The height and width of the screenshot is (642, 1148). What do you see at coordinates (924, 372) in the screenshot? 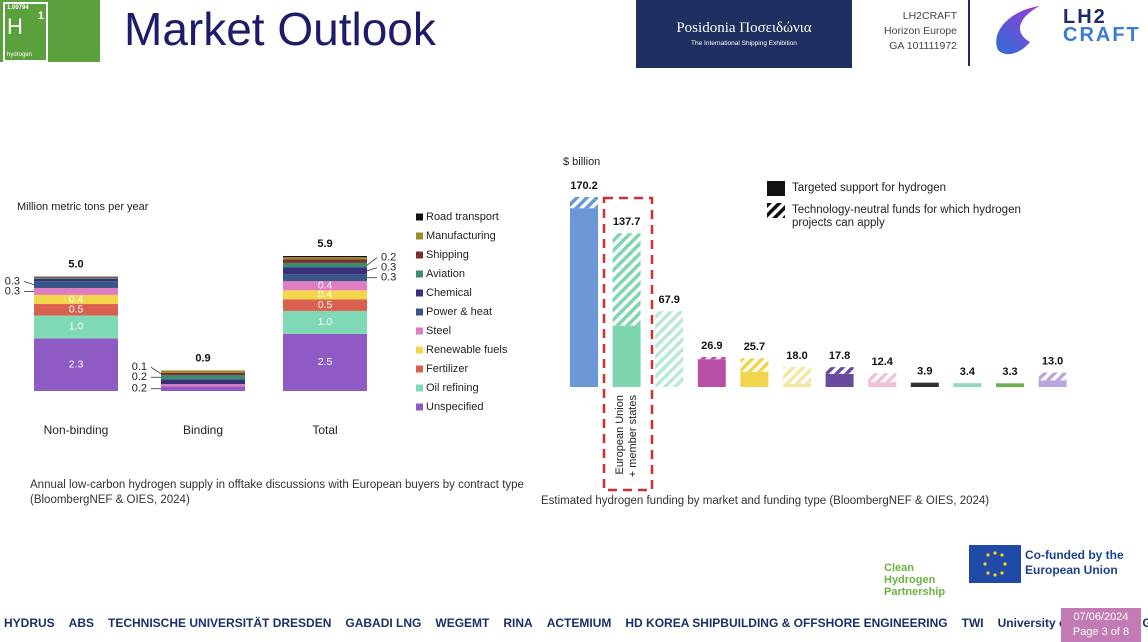
I see `total-label: 3.9` at bounding box center [924, 372].